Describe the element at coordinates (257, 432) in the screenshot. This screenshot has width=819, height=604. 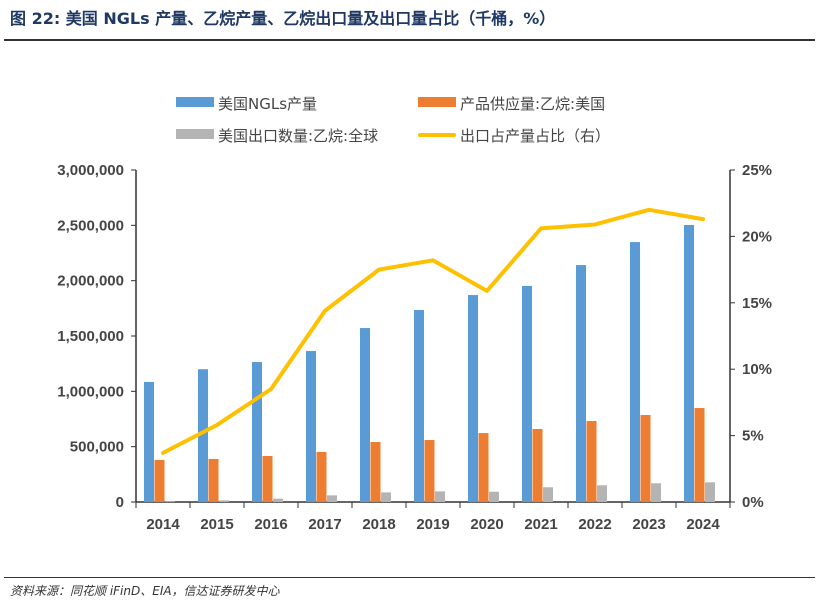
I see `bar-1-2016` at that location.